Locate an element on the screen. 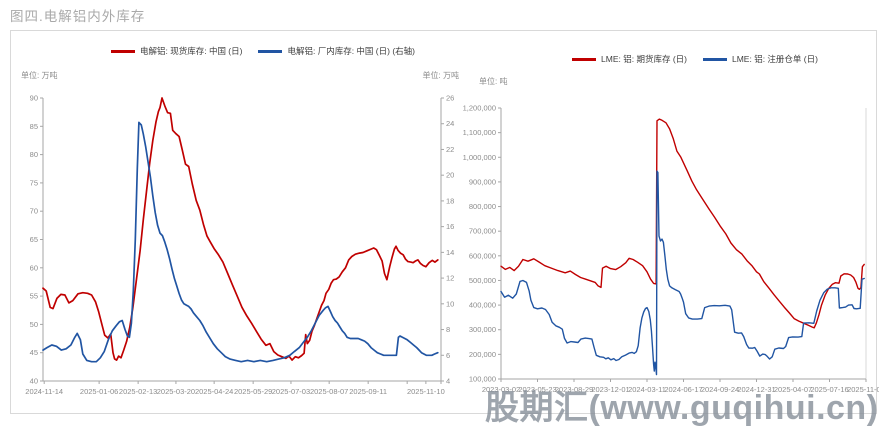 This screenshot has height=429, width=879. svg-text: 50 is located at coordinates (34, 324).